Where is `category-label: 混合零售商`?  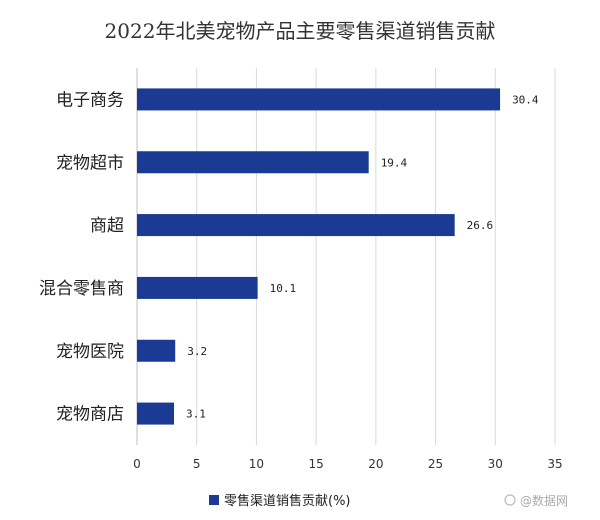
category-label: 混合零售商 is located at coordinates (81, 289).